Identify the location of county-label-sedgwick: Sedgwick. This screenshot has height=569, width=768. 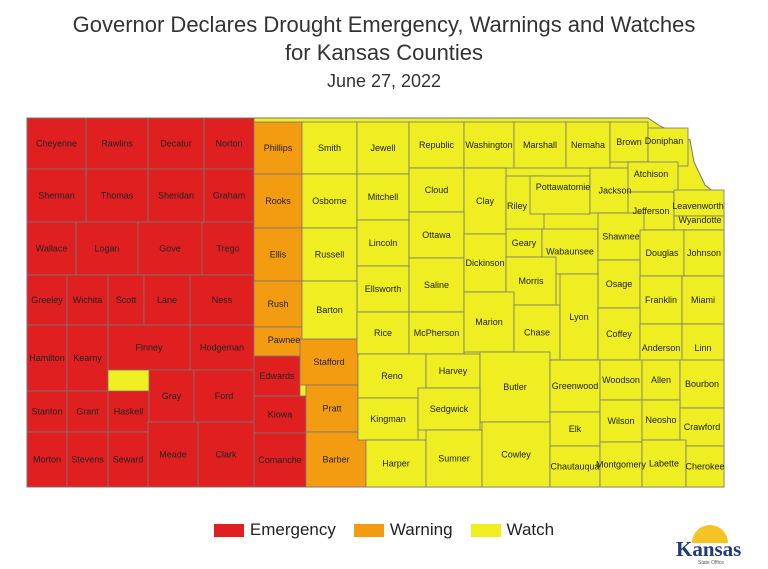
(449, 409).